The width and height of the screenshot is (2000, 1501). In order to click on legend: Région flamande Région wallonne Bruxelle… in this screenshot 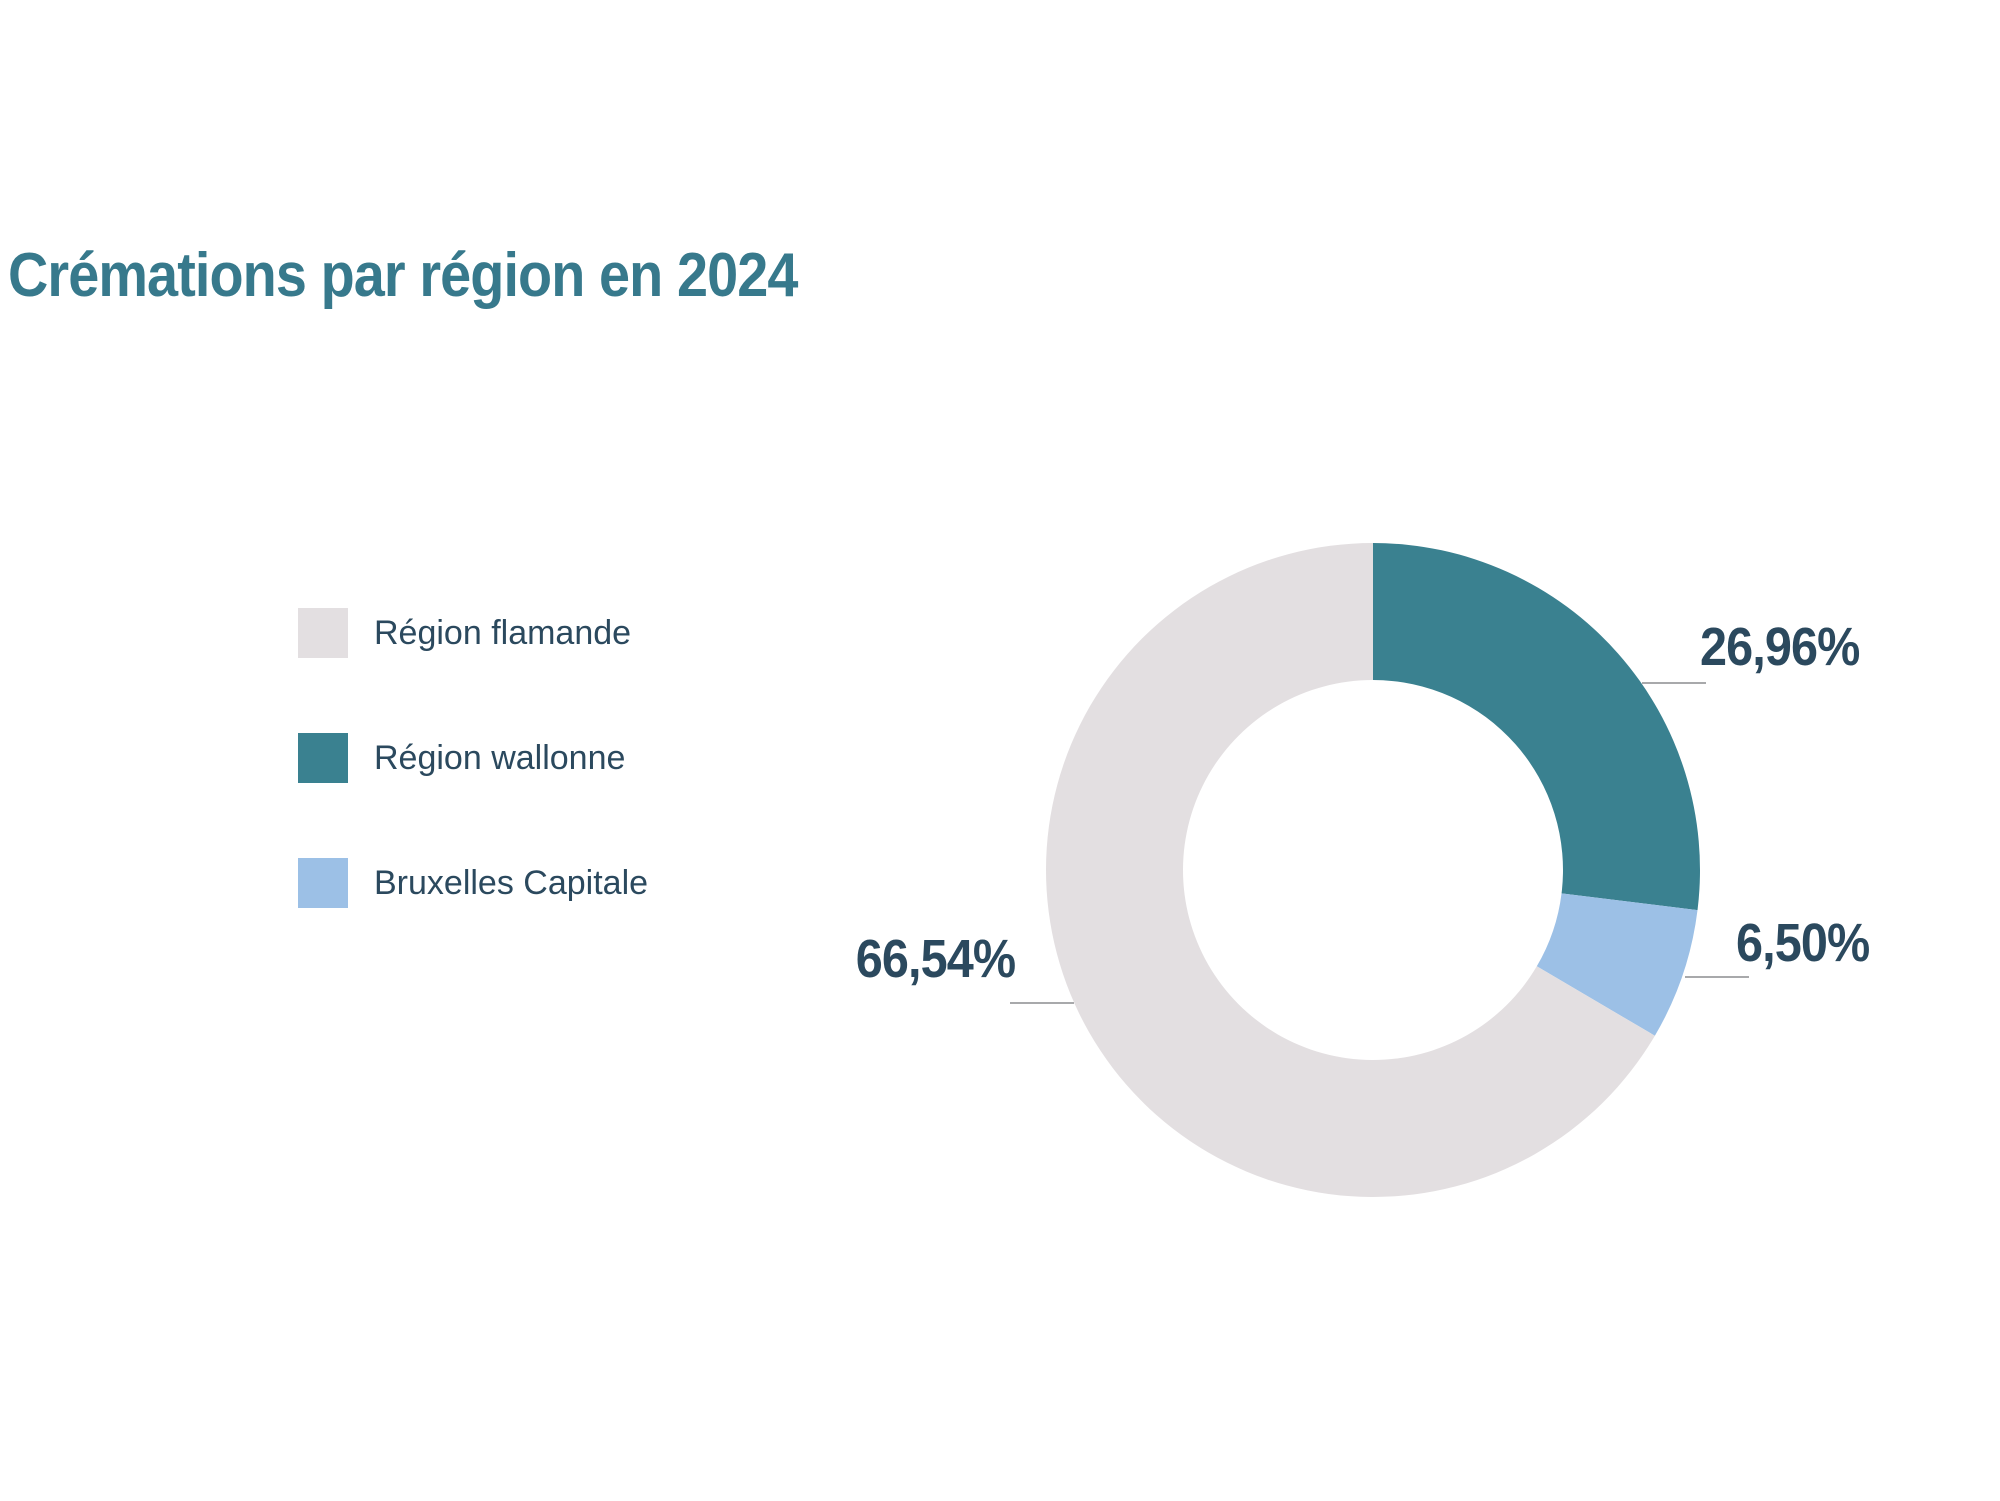, I will do `click(473, 758)`.